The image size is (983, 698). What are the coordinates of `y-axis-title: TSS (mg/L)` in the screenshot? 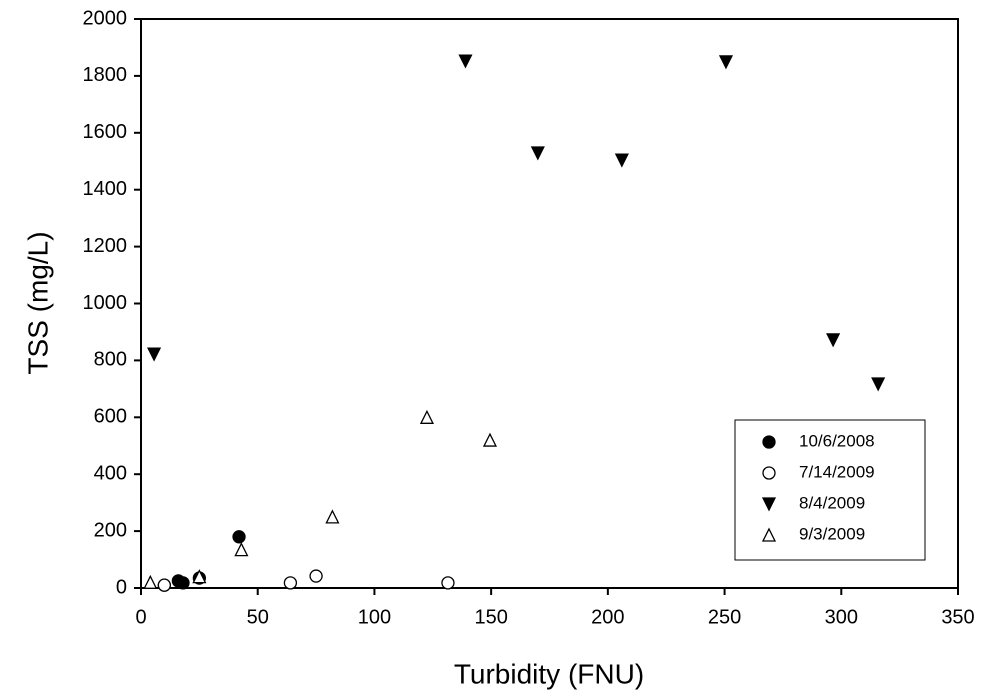 It's located at (37, 302).